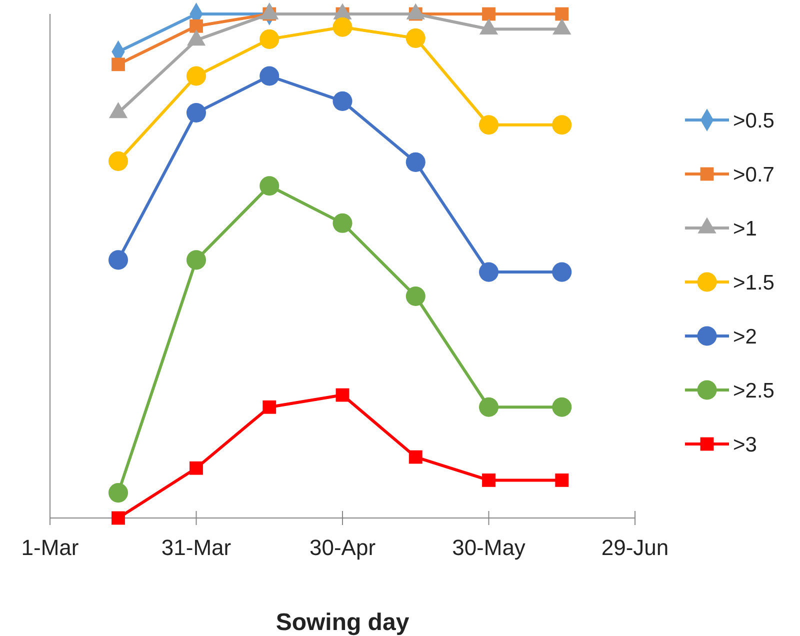 This screenshot has width=800, height=636. I want to click on legend-label: >2, so click(745, 336).